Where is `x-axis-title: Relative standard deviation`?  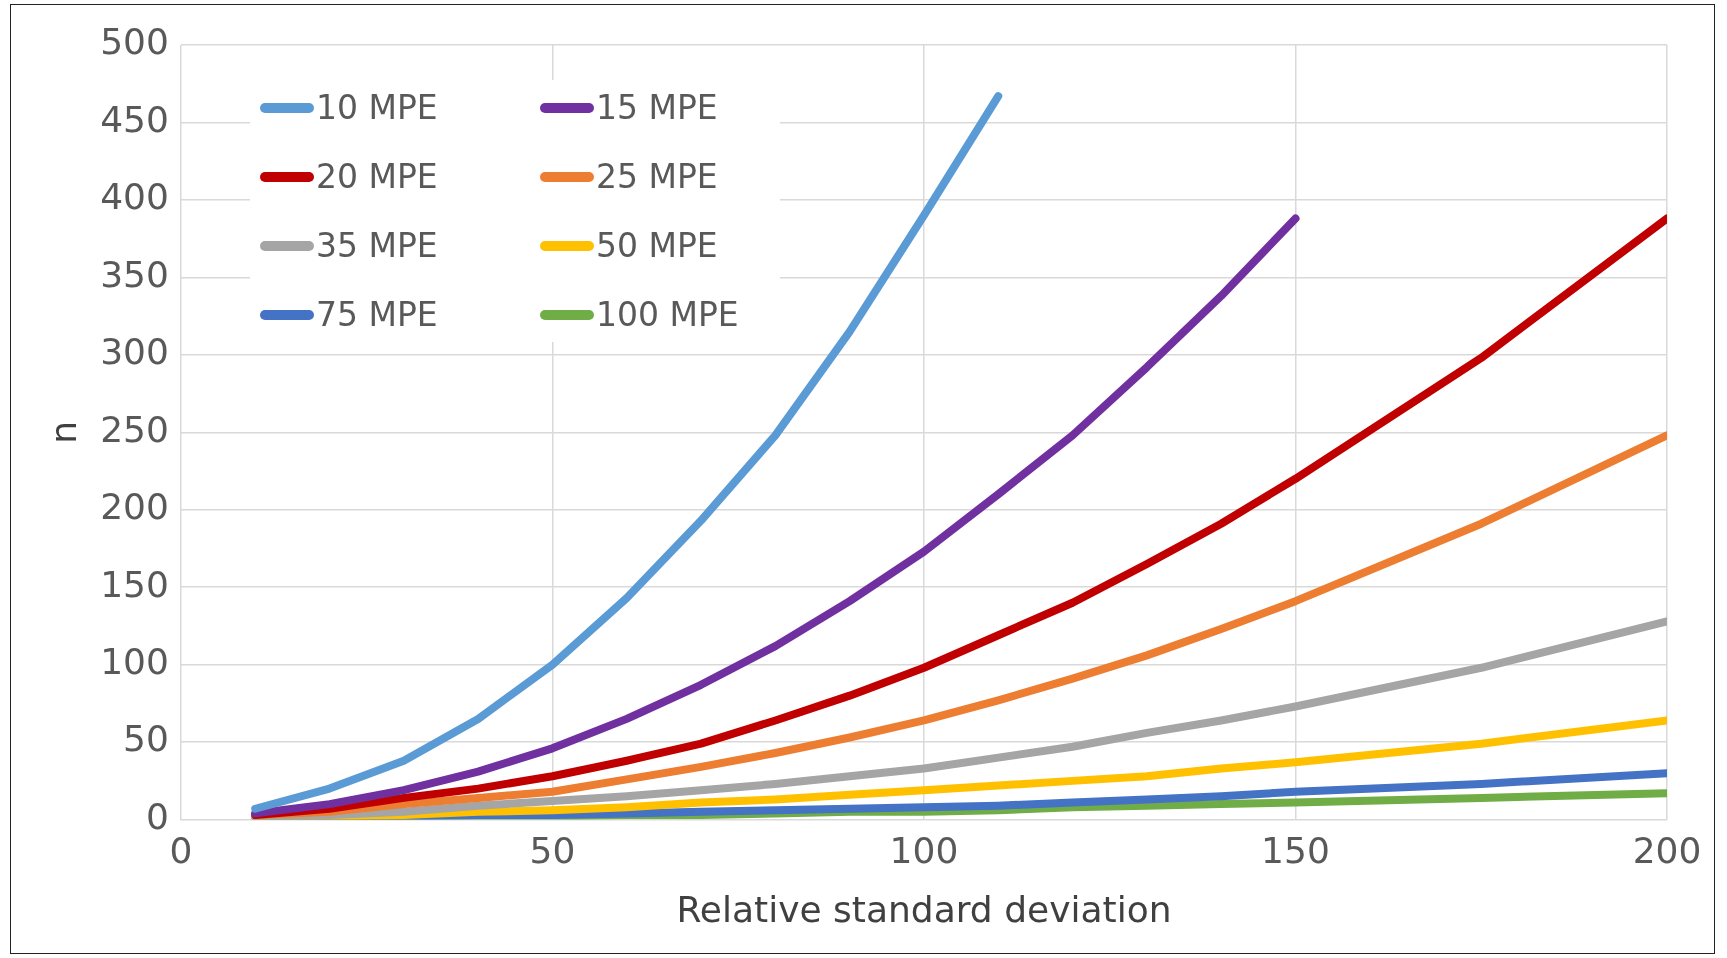 x-axis-title: Relative standard deviation is located at coordinates (924, 909).